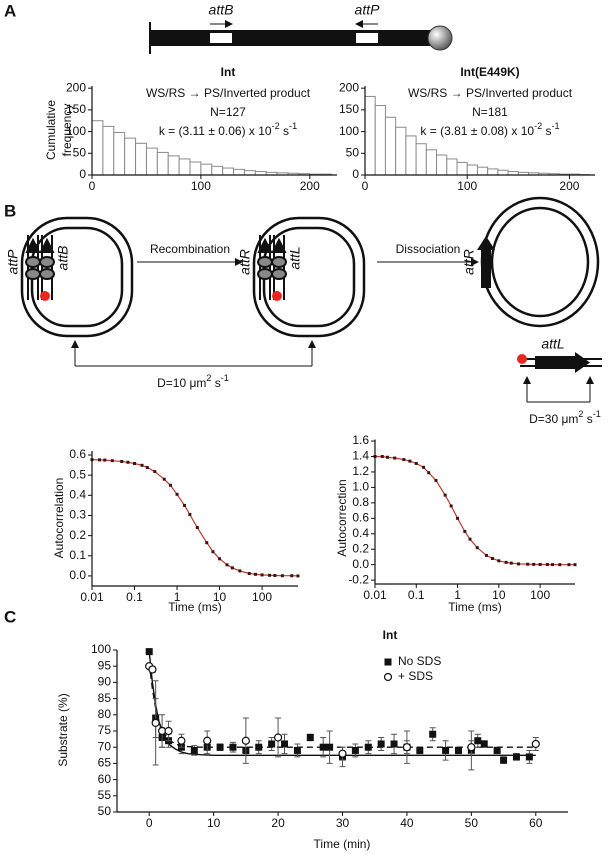 The width and height of the screenshot is (610, 854). Describe the element at coordinates (349, 109) in the screenshot. I see `y-tick-label: 150` at that location.